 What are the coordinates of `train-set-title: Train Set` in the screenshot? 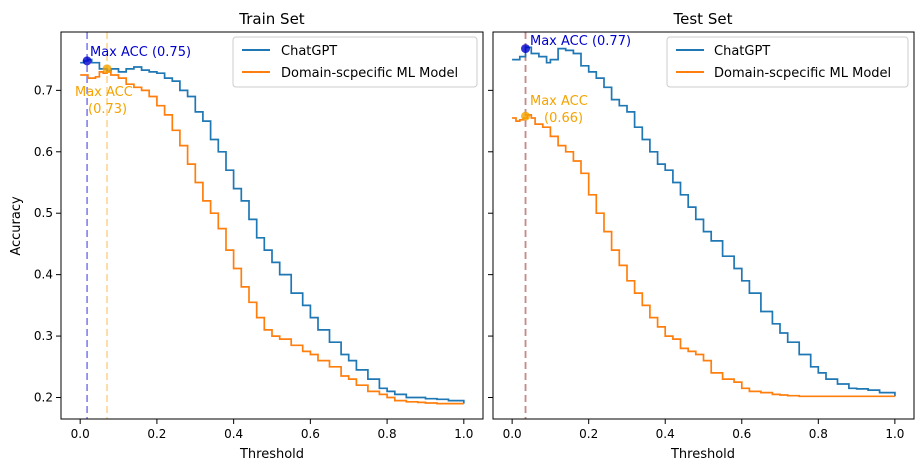 It's located at (271, 19).